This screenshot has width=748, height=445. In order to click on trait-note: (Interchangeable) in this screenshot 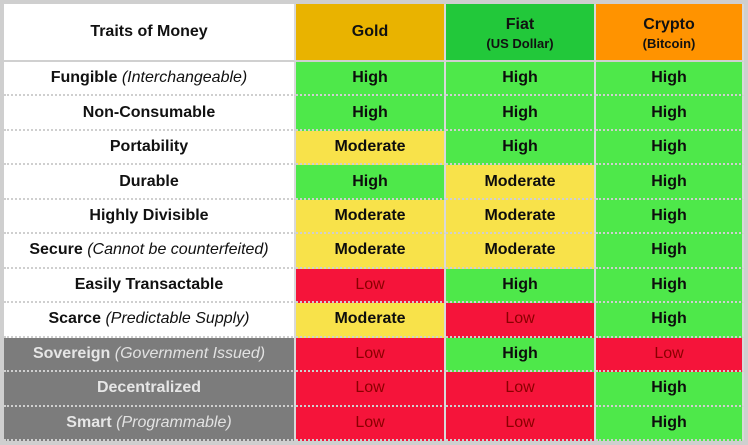, I will do `click(184, 78)`.